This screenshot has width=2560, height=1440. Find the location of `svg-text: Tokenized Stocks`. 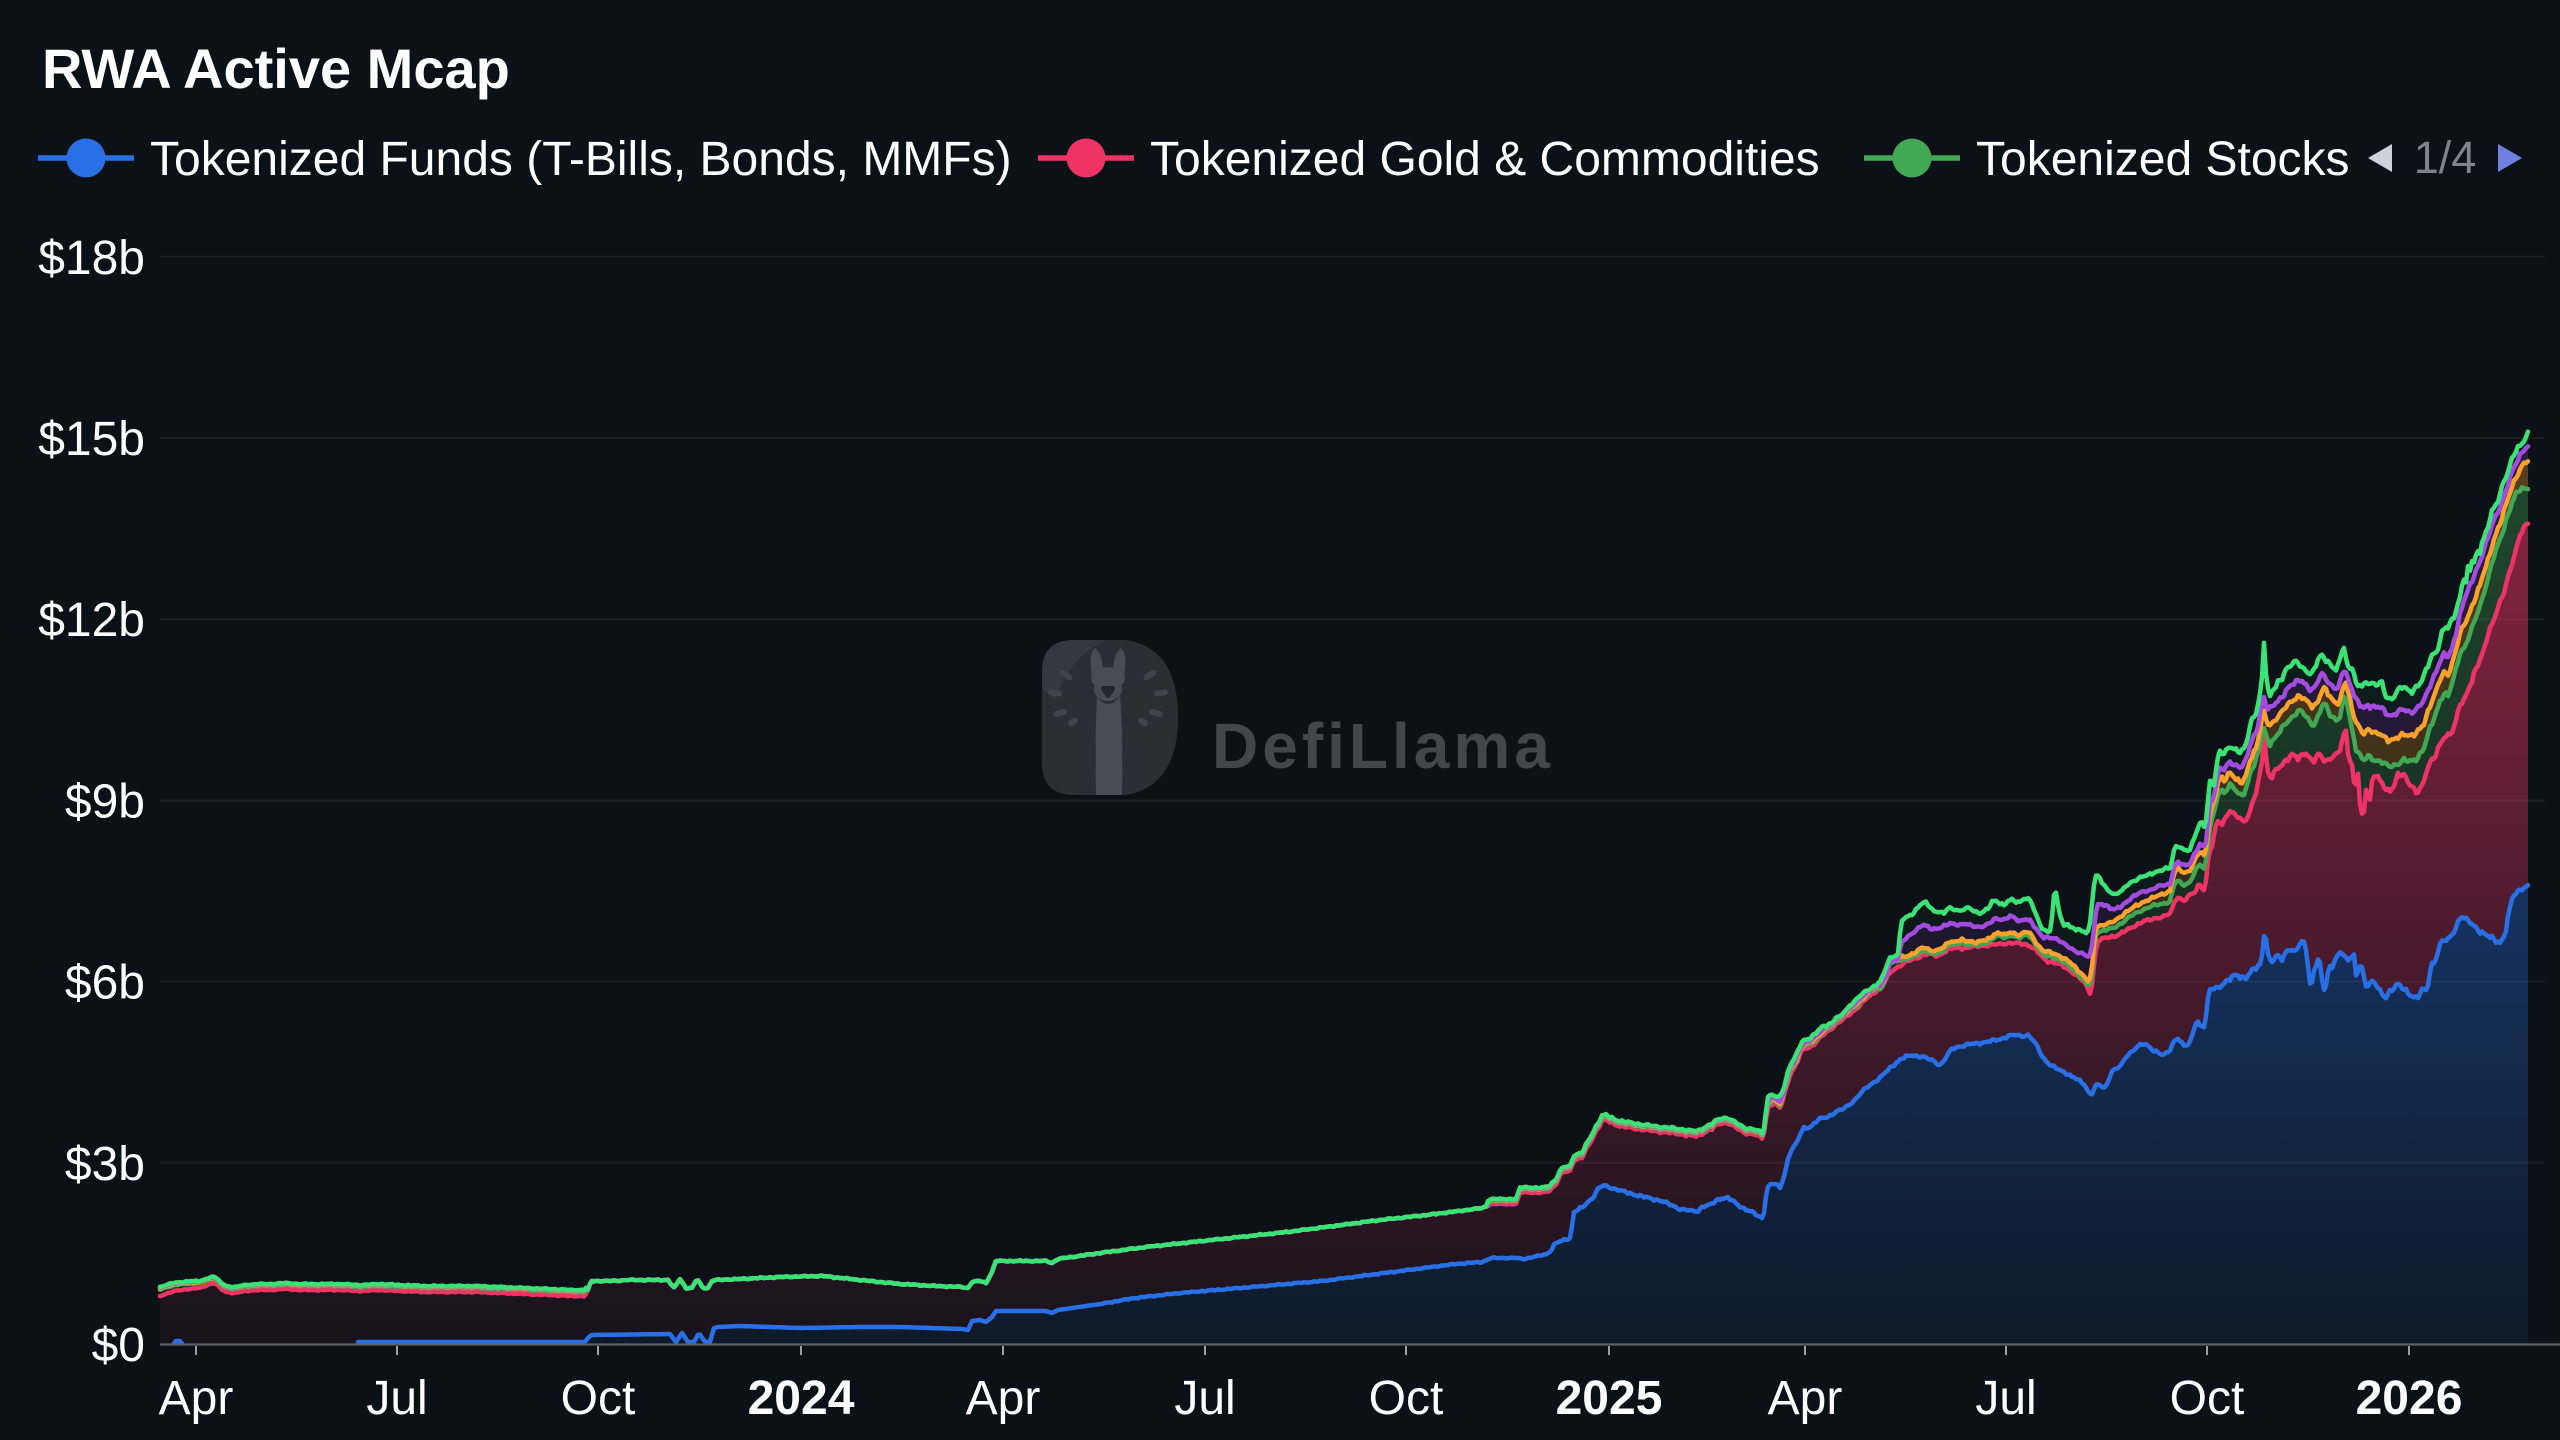

svg-text: Tokenized Stocks is located at coordinates (2163, 159).